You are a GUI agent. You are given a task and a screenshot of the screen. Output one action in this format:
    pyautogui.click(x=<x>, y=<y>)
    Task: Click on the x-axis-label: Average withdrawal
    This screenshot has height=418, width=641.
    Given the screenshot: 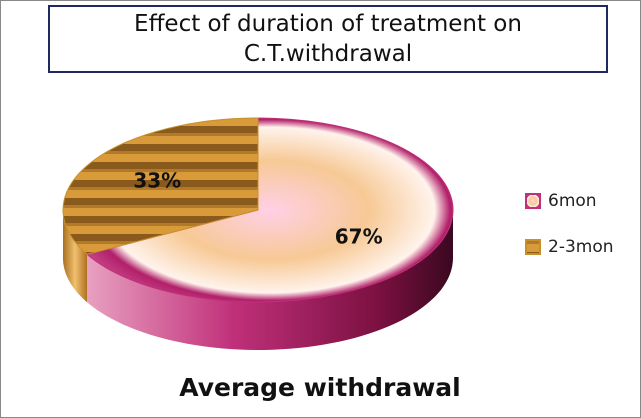 What is the action you would take?
    pyautogui.click(x=320, y=387)
    